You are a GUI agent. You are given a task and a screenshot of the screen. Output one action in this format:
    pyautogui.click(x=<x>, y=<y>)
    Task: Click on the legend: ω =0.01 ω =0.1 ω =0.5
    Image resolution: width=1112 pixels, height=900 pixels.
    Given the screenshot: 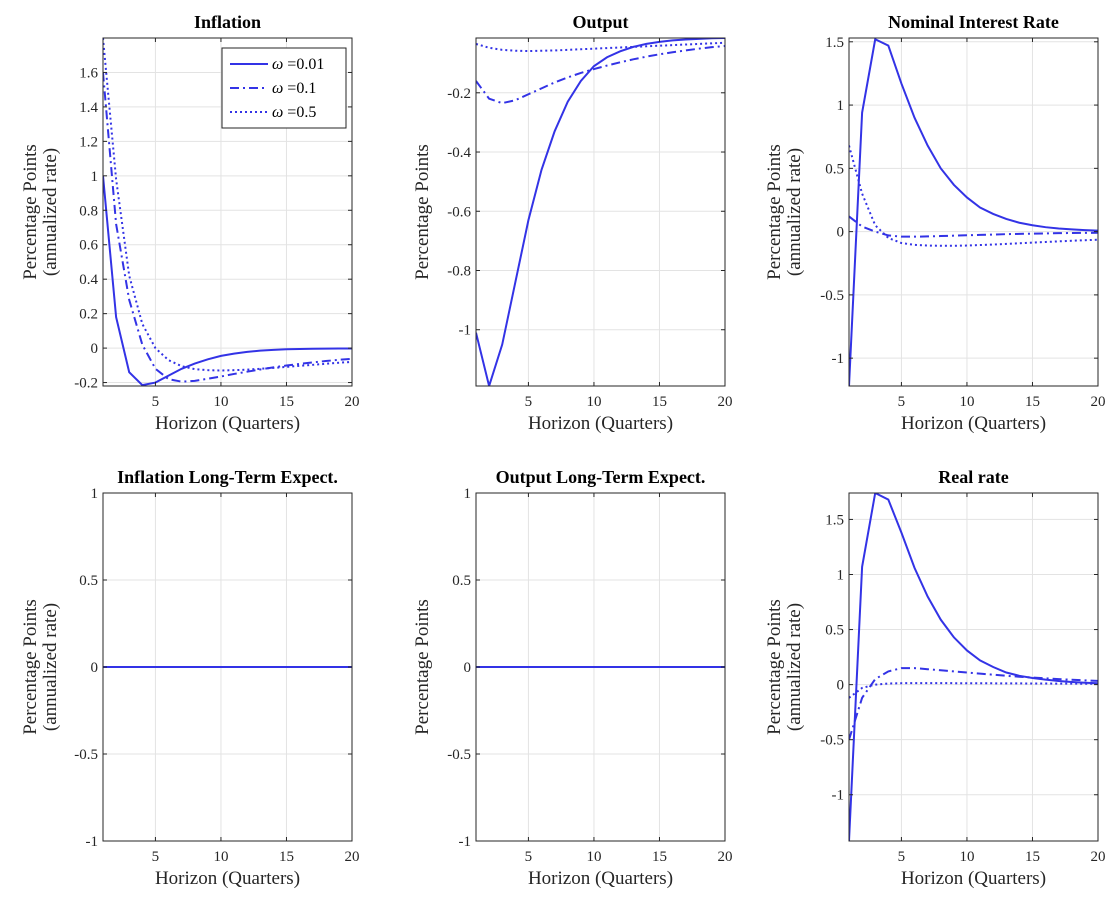 What is the action you would take?
    pyautogui.click(x=284, y=88)
    